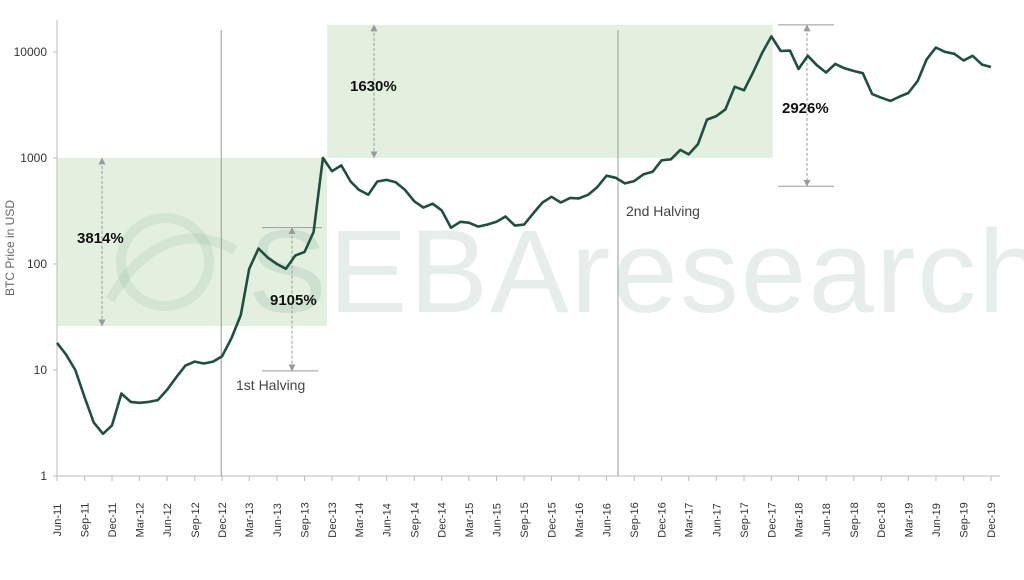  Describe the element at coordinates (635, 519) in the screenshot. I see `x-tick-label: Sep-16` at that location.